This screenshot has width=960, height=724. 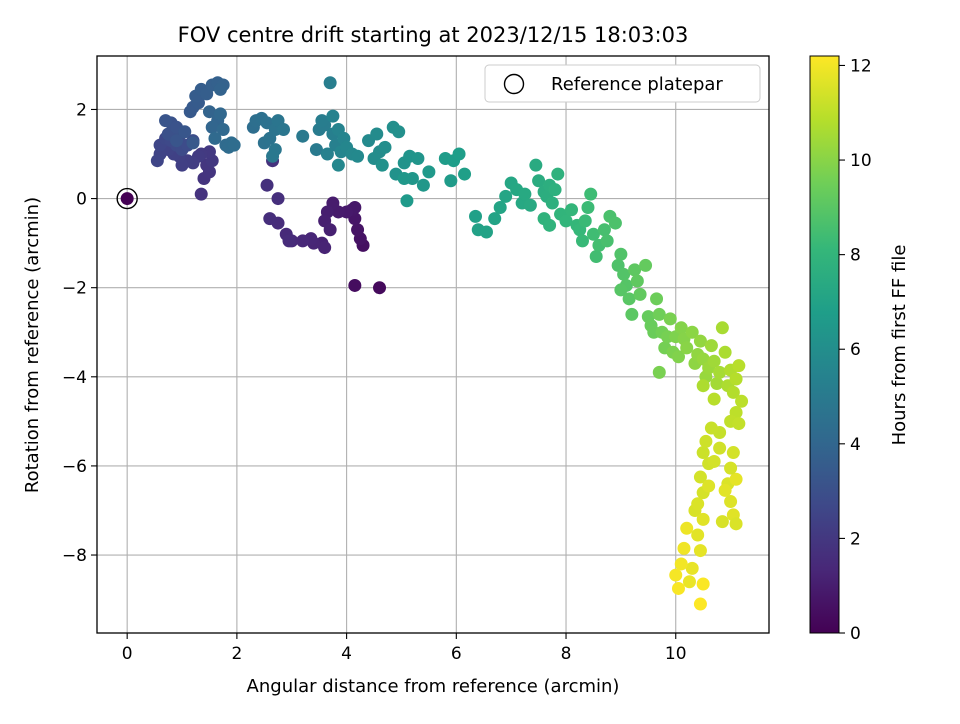 What do you see at coordinates (404, 648) in the screenshot?
I see `x-axis-ticks: 0 2 4 6 8 10` at bounding box center [404, 648].